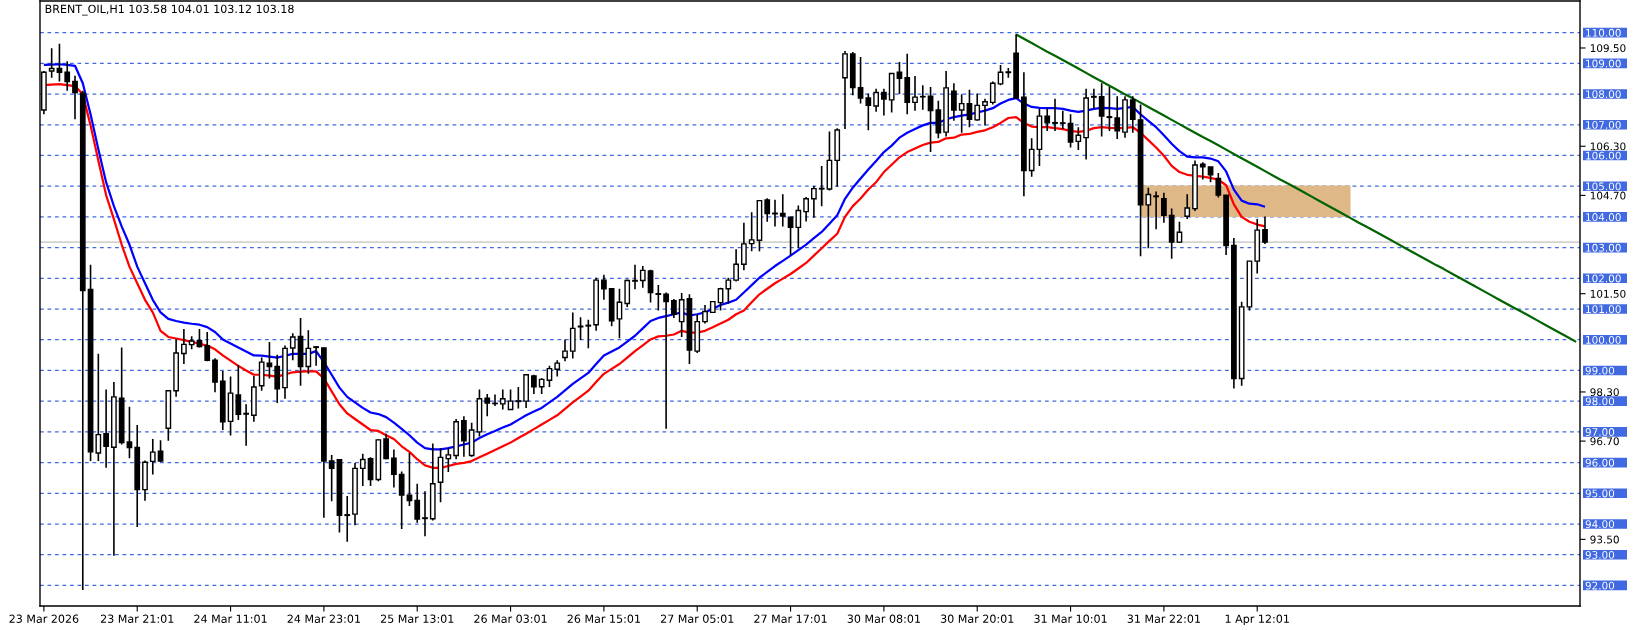  Describe the element at coordinates (230, 618) in the screenshot. I see `x-tick-label: 24 Mar 11:01` at that location.